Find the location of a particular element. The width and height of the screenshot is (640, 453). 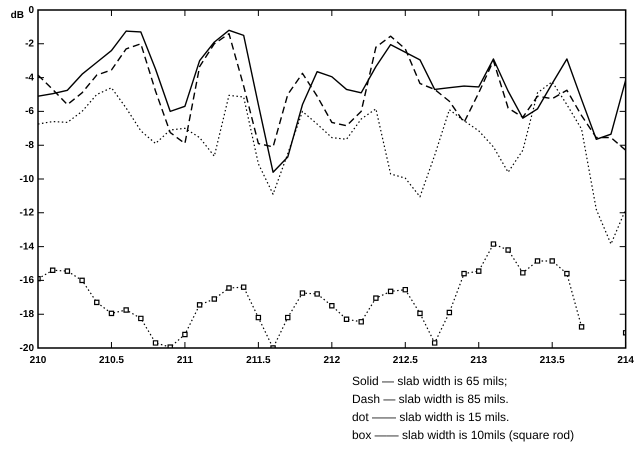

y-tick-label: -14 is located at coordinates (27, 246).